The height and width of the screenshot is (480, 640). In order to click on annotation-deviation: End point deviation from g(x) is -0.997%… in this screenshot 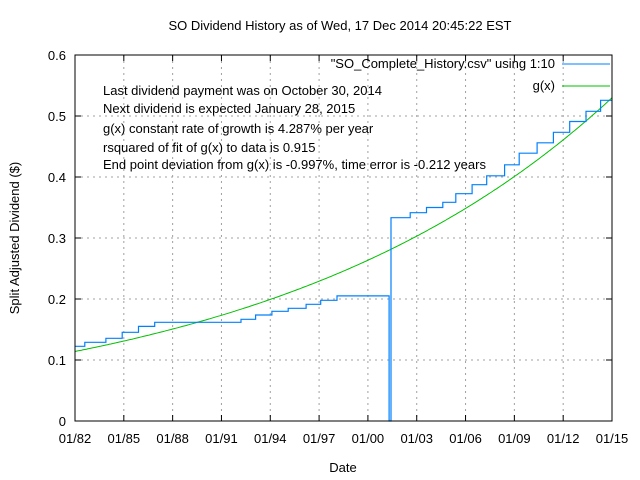, I will do `click(294, 164)`.